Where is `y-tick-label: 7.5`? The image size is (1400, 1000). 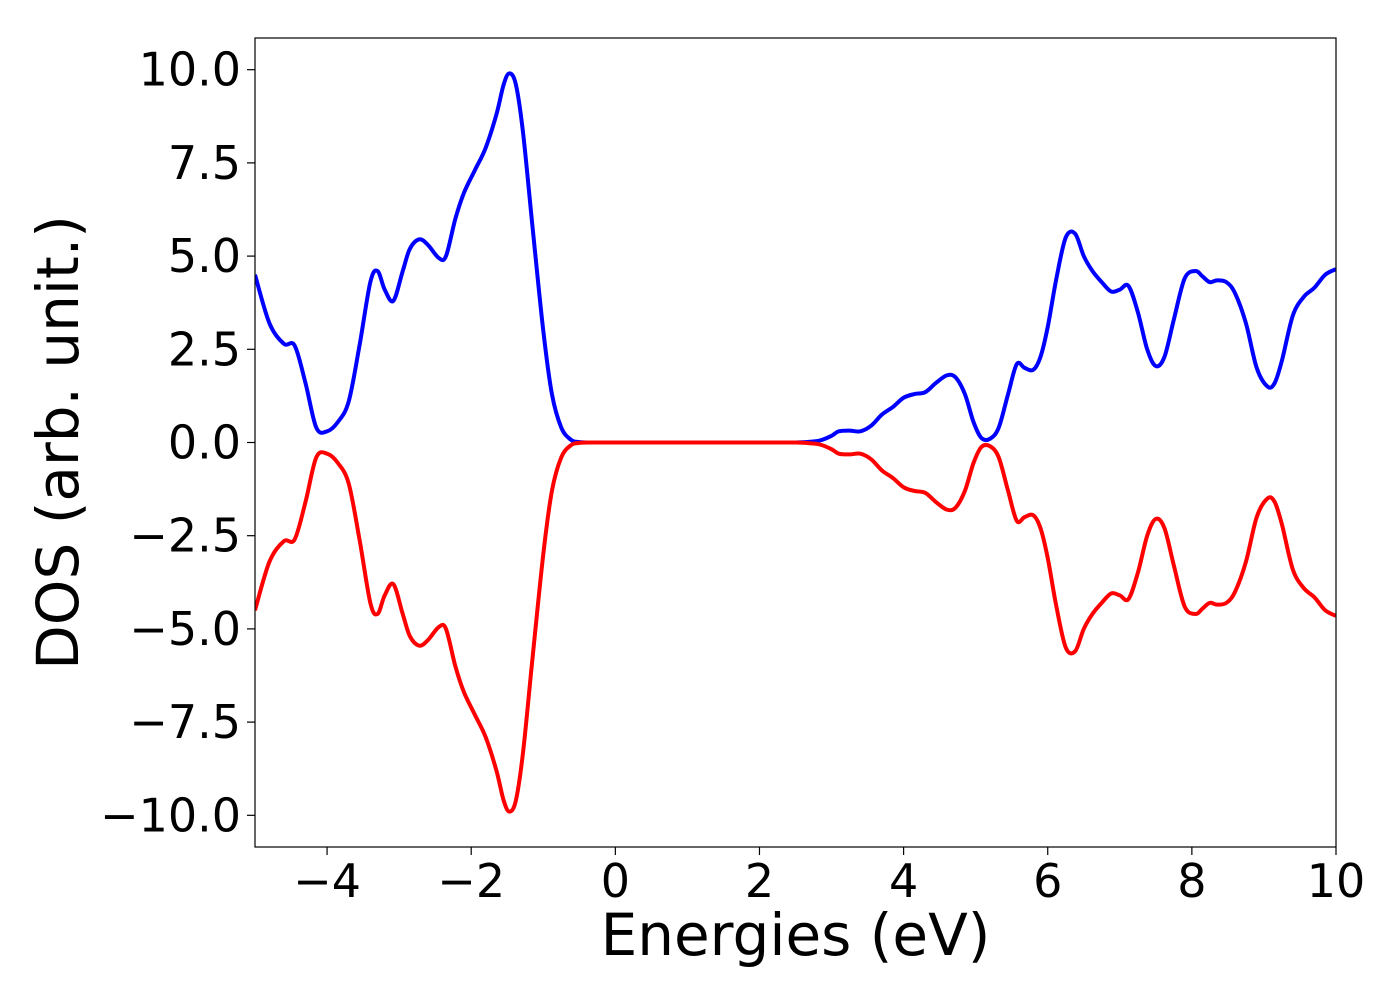
y-tick-label: 7.5 is located at coordinates (204, 163).